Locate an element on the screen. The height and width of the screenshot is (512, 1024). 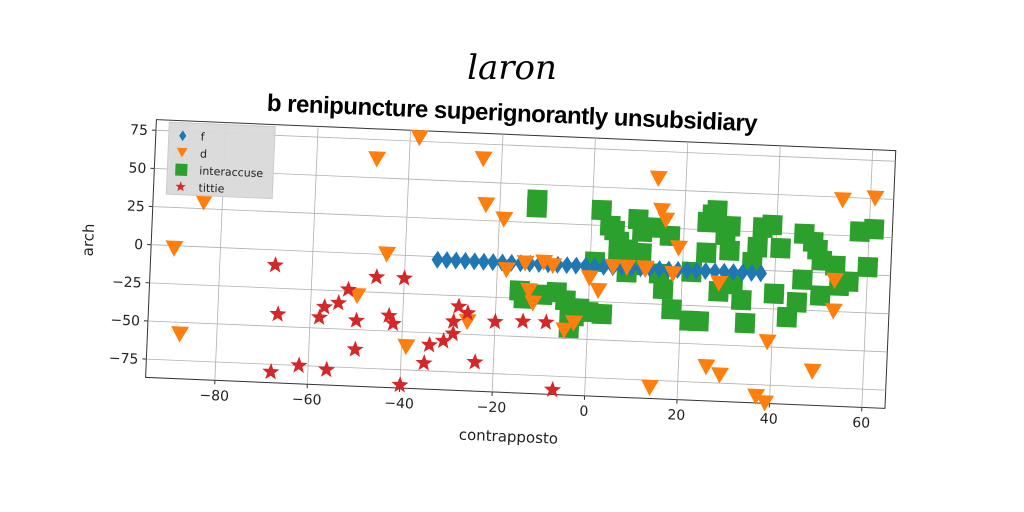
y-tick-label: −25 is located at coordinates (127, 282).